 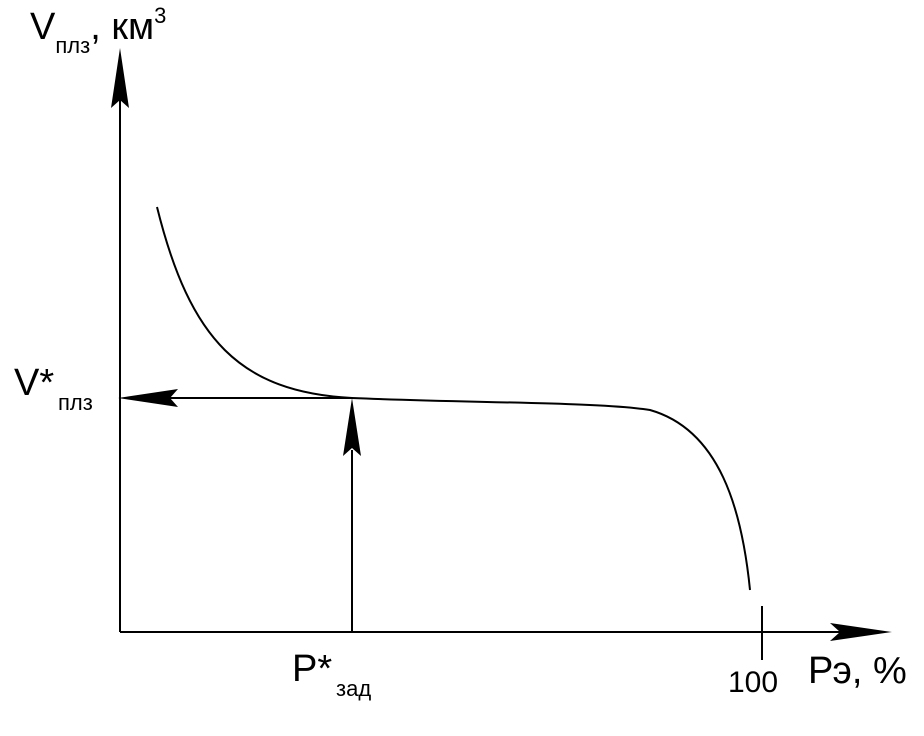 What do you see at coordinates (753, 682) in the screenshot?
I see `tick-100-label: 100` at bounding box center [753, 682].